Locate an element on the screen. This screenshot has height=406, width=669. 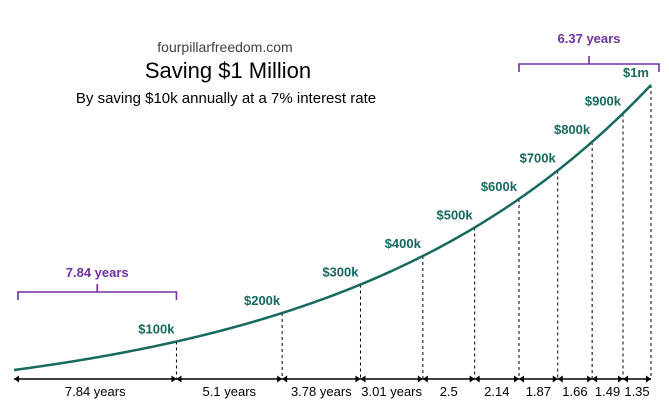
segment-duration-label: 7.84 years is located at coordinates (95, 391).